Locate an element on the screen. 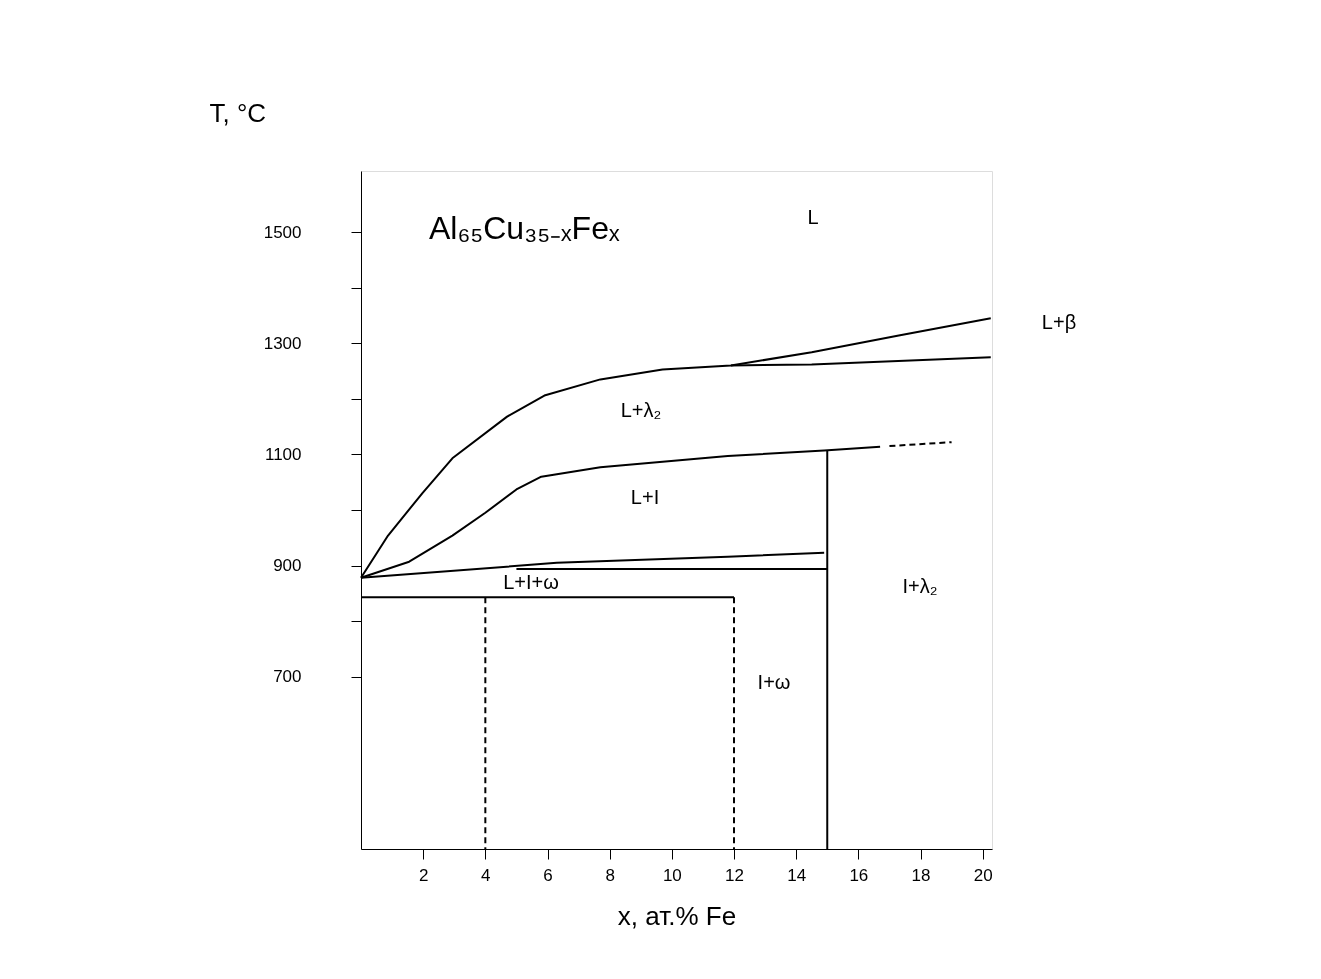  x-axis-title: x, ат.% Fe is located at coordinates (677, 915).